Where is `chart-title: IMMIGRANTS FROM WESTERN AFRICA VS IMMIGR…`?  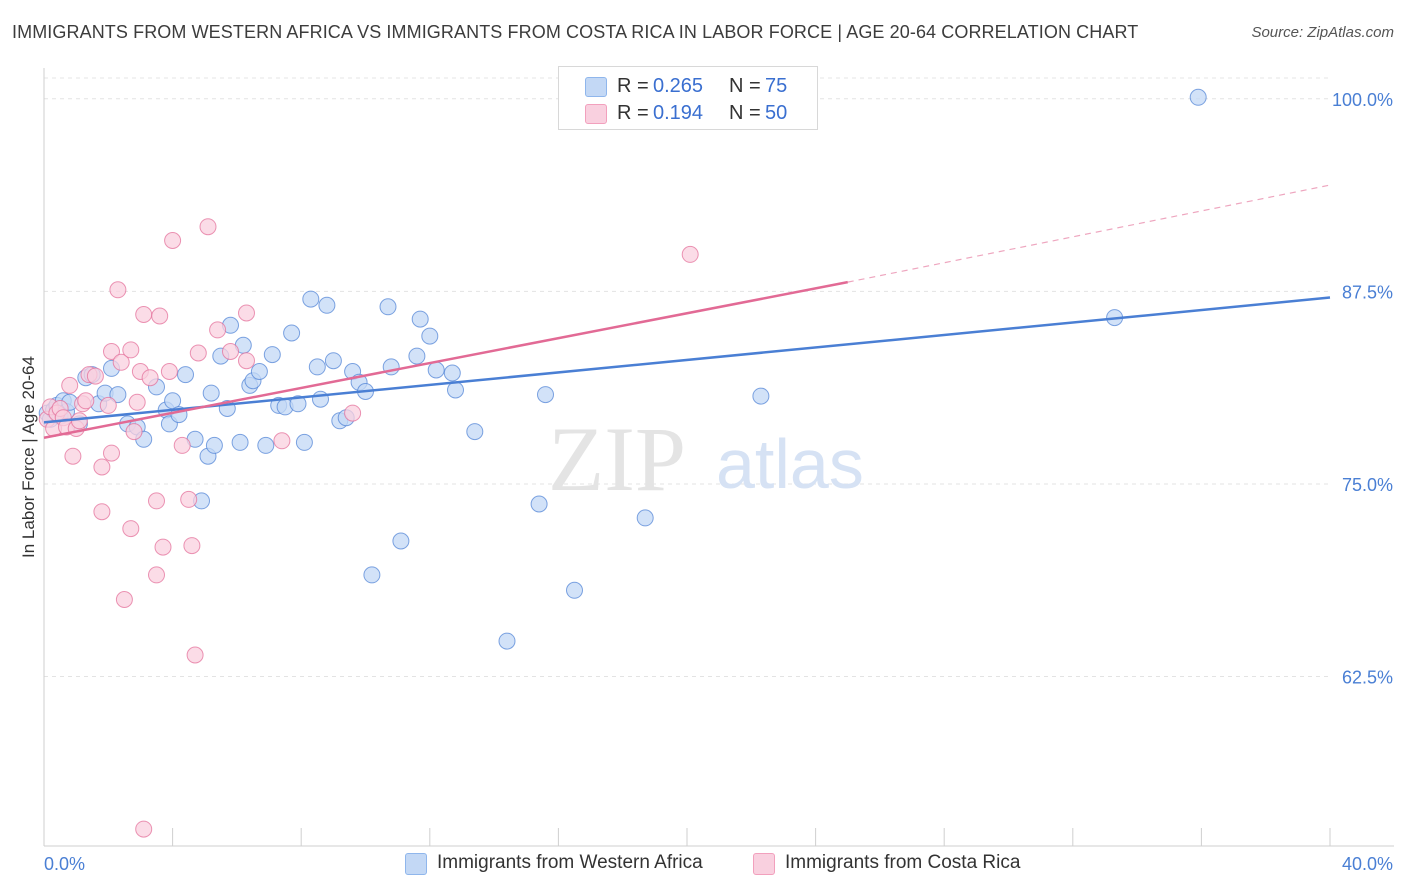
chart-title: IMMIGRANTS FROM WESTERN AFRICA VS IMMIGR… is located at coordinates (575, 32).